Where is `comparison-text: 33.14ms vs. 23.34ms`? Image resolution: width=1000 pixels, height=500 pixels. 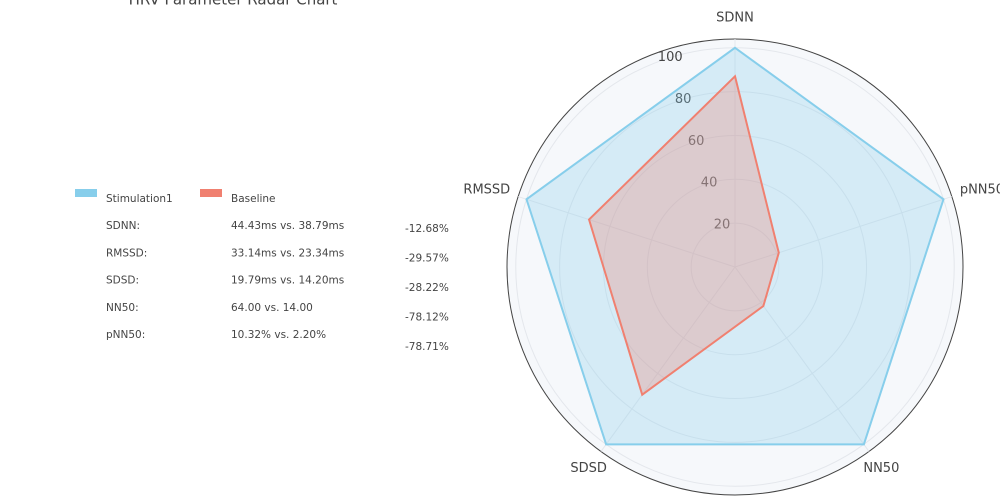 comparison-text: 33.14ms vs. 23.34ms is located at coordinates (287, 253).